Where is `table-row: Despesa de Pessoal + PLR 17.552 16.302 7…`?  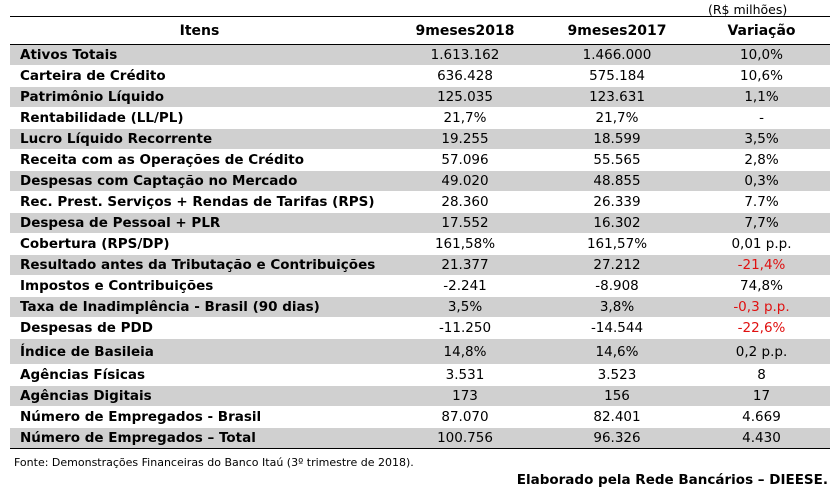
table-row: Despesa de Pessoal + PLR 17.552 16.302 7… is located at coordinates (420, 223).